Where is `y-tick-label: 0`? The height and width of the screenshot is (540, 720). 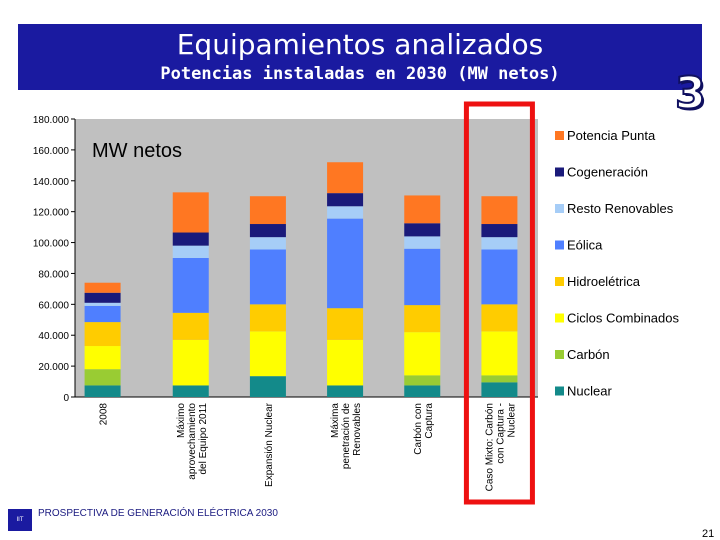
y-tick-label: 0 is located at coordinates (66, 398).